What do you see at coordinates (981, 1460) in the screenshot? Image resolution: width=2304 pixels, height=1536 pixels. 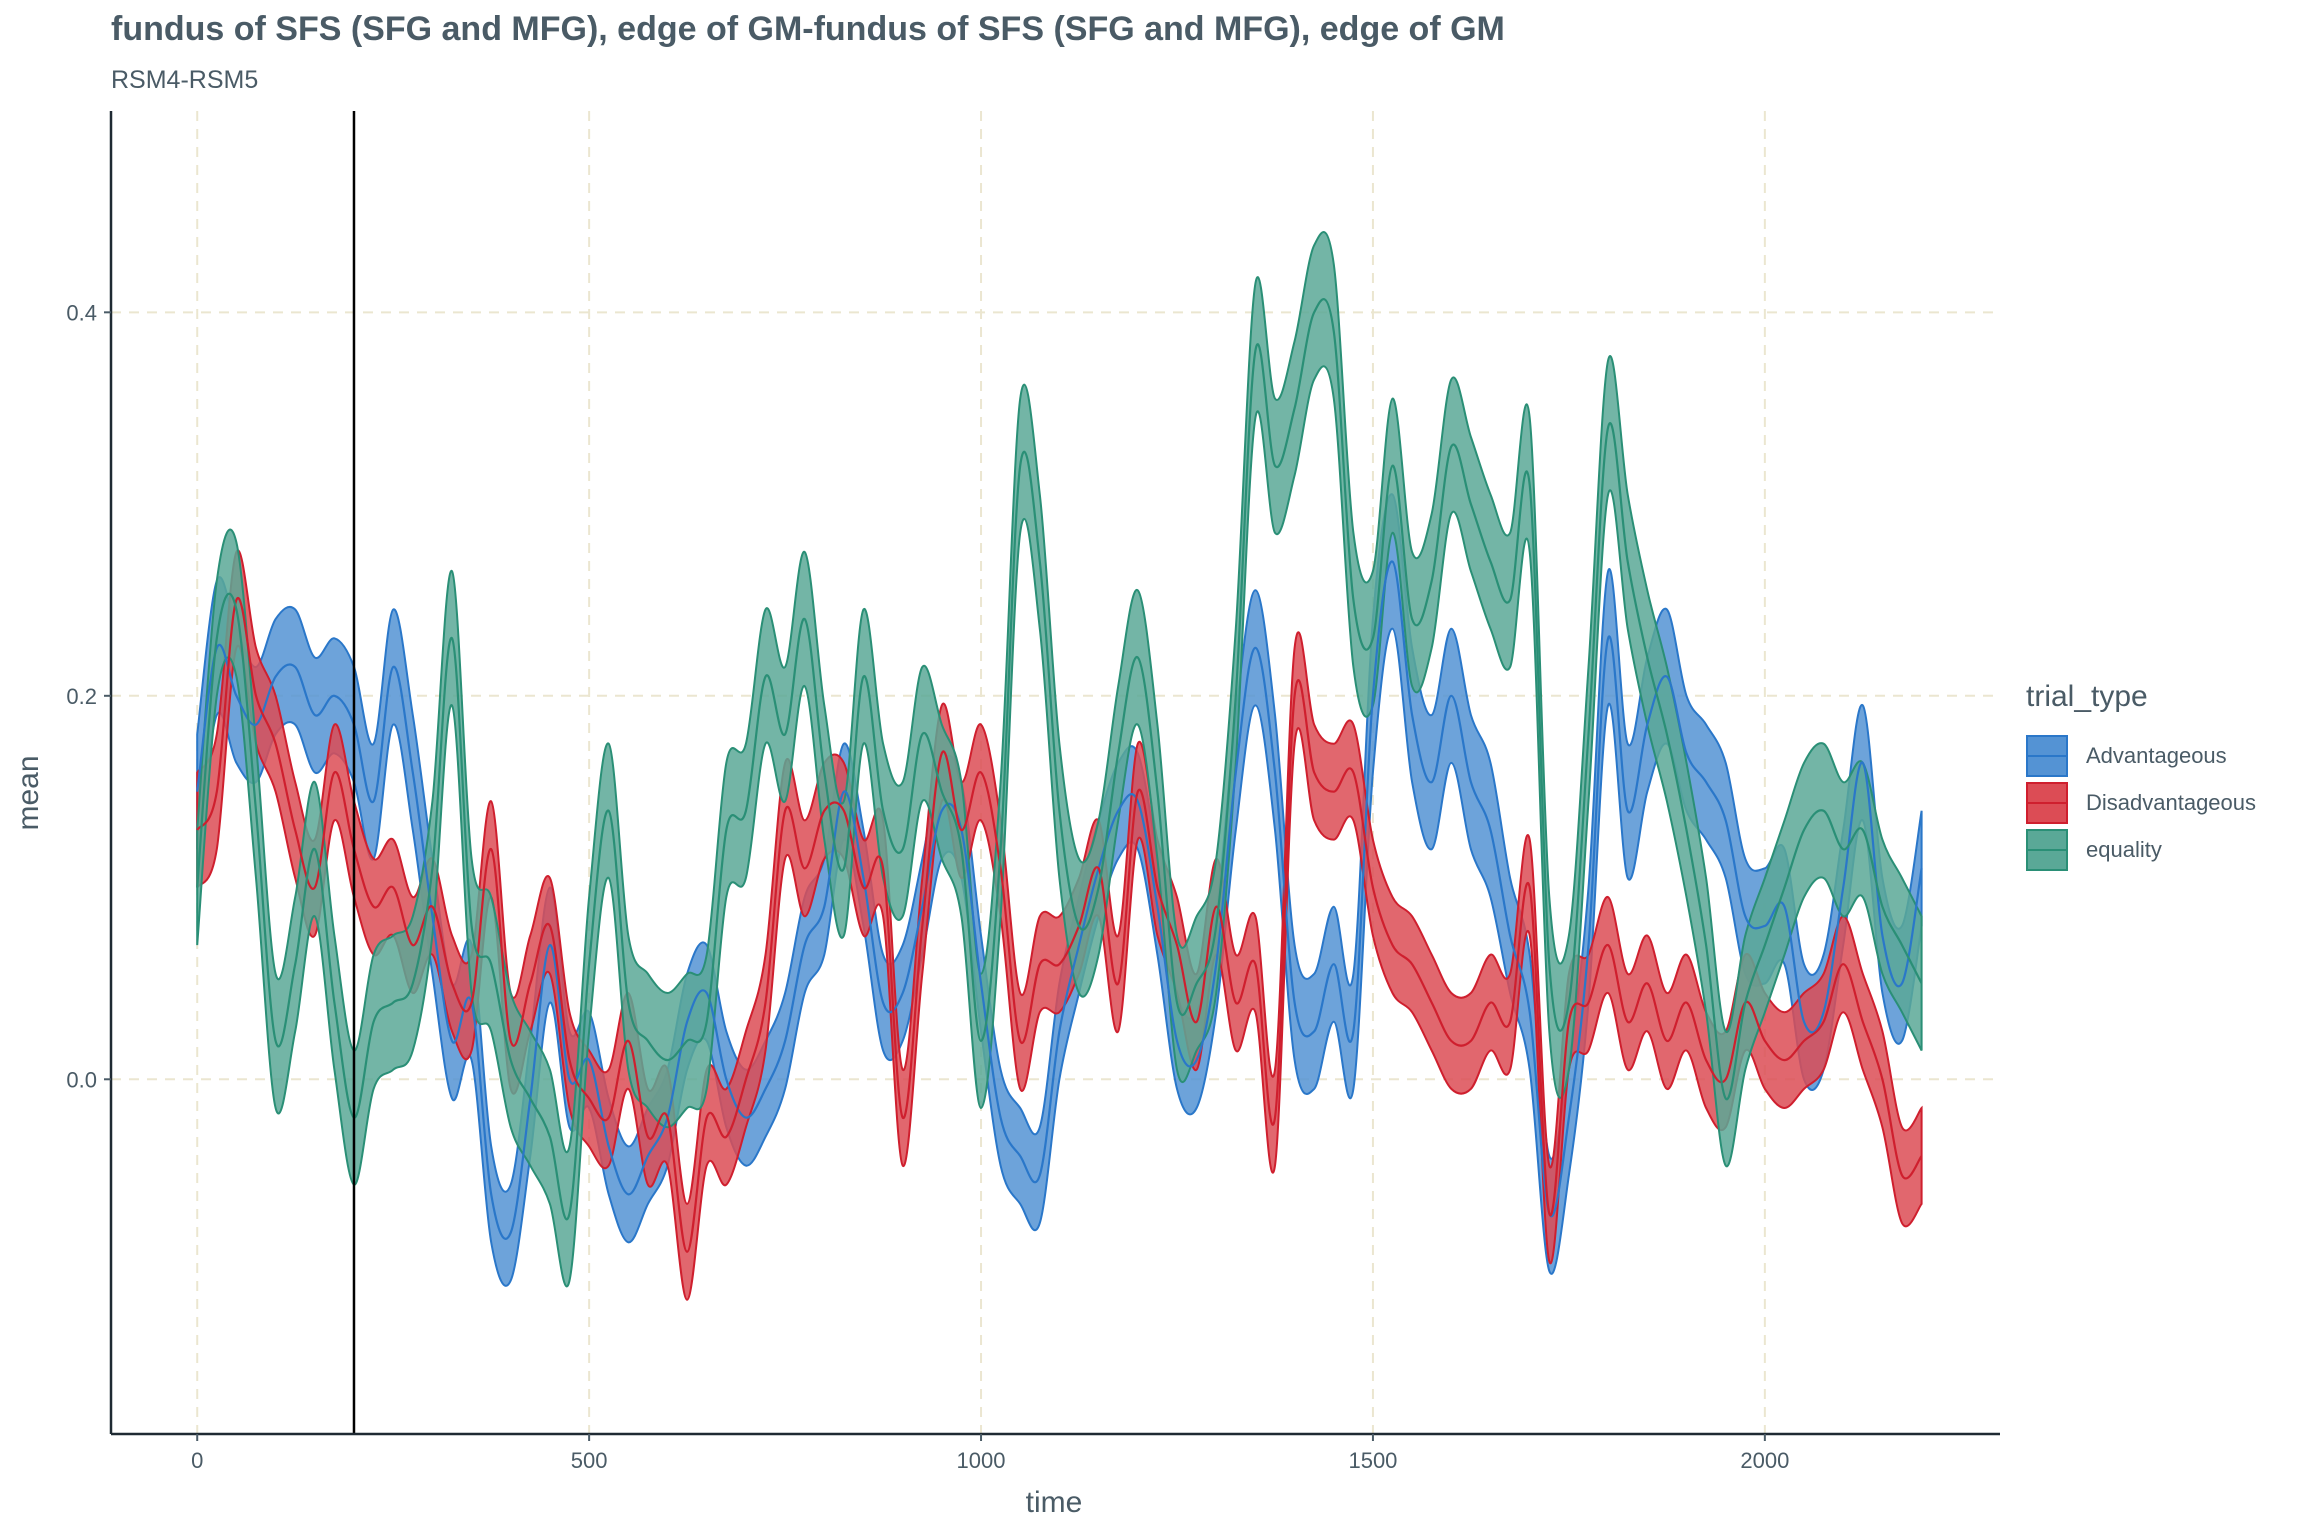 I see `x-tick-label: 1000` at bounding box center [981, 1460].